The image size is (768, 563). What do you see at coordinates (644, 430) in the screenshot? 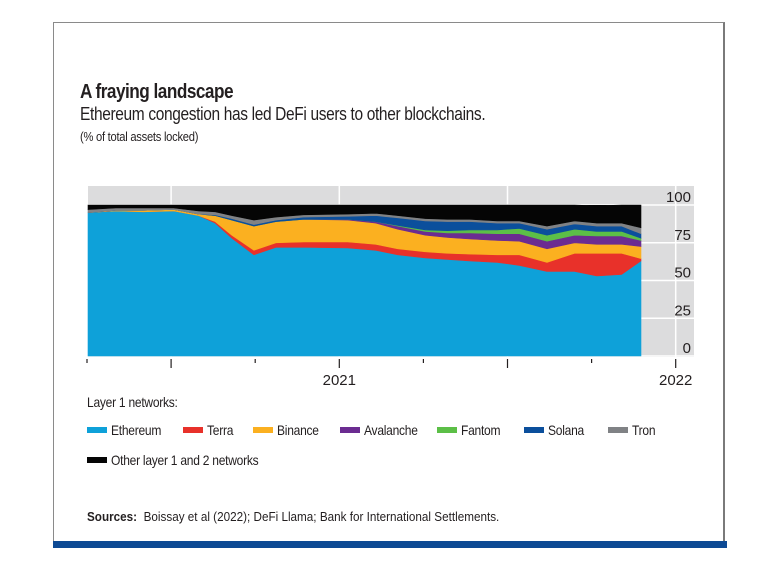
I see `legend-label: Tron` at bounding box center [644, 430].